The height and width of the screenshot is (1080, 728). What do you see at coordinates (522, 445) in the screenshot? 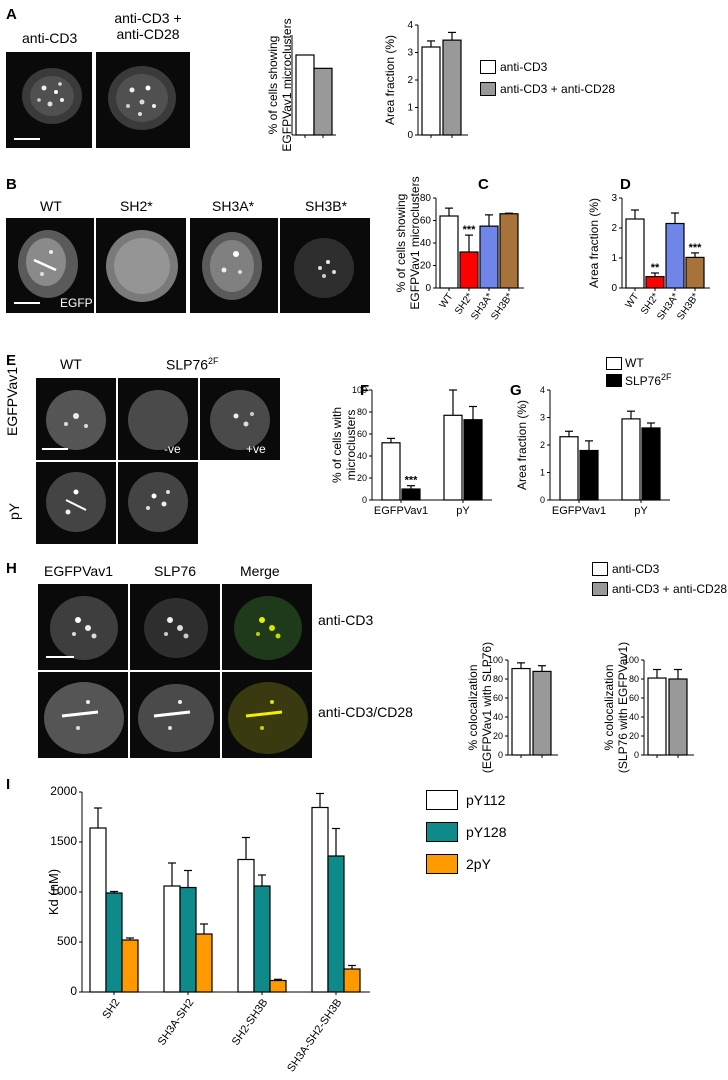
I see `y-axis-label-G: Area fraction (%)` at bounding box center [522, 445].